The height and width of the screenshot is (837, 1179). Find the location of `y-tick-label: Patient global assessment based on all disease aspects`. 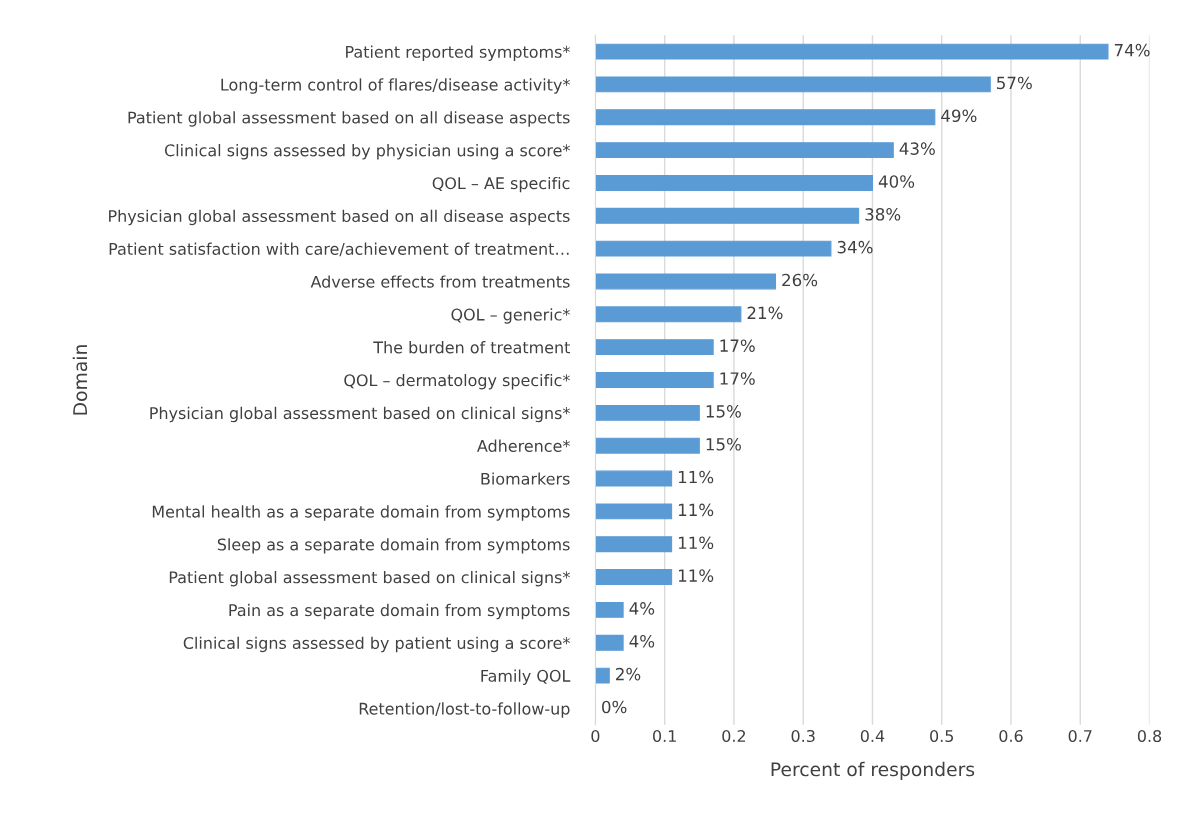

y-tick-label: Patient global assessment based on all disease aspects is located at coordinates (349, 119).